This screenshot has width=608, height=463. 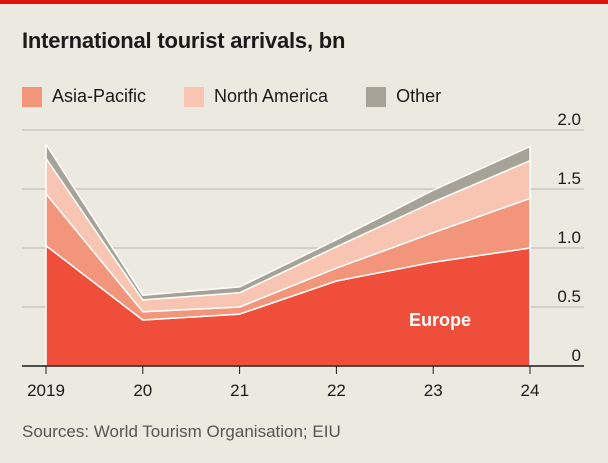 I want to click on legend-swatch-other, so click(x=376, y=96).